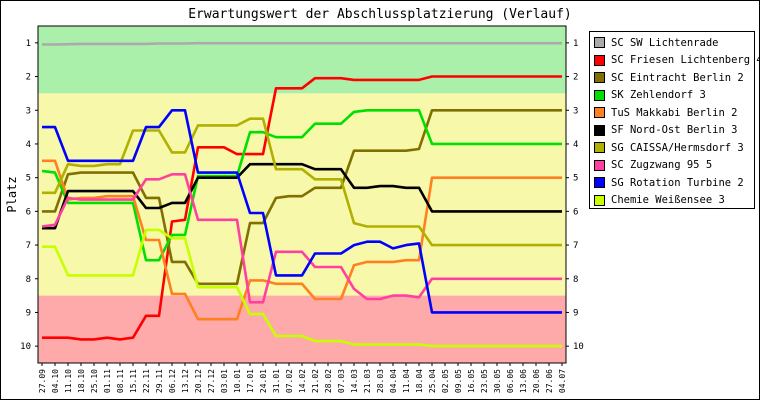 The height and width of the screenshot is (400, 760). Describe the element at coordinates (146, 381) in the screenshot. I see `x-tick-label-8: 22.11` at that location.